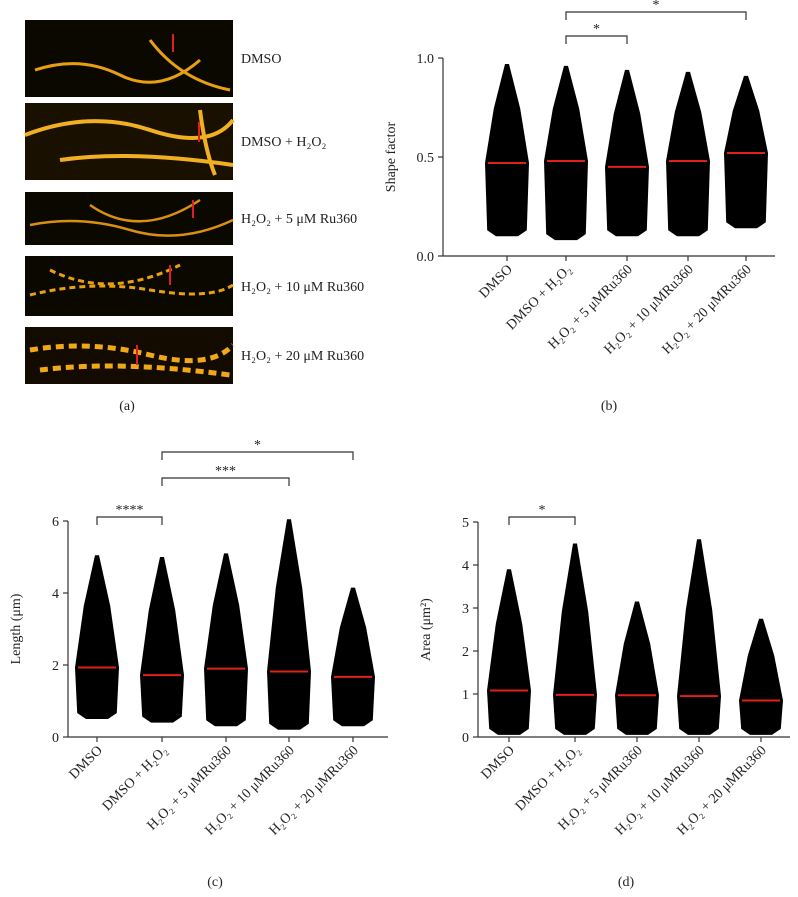  What do you see at coordinates (426, 257) in the screenshot?
I see `y-tick-label: 0.0` at bounding box center [426, 257].